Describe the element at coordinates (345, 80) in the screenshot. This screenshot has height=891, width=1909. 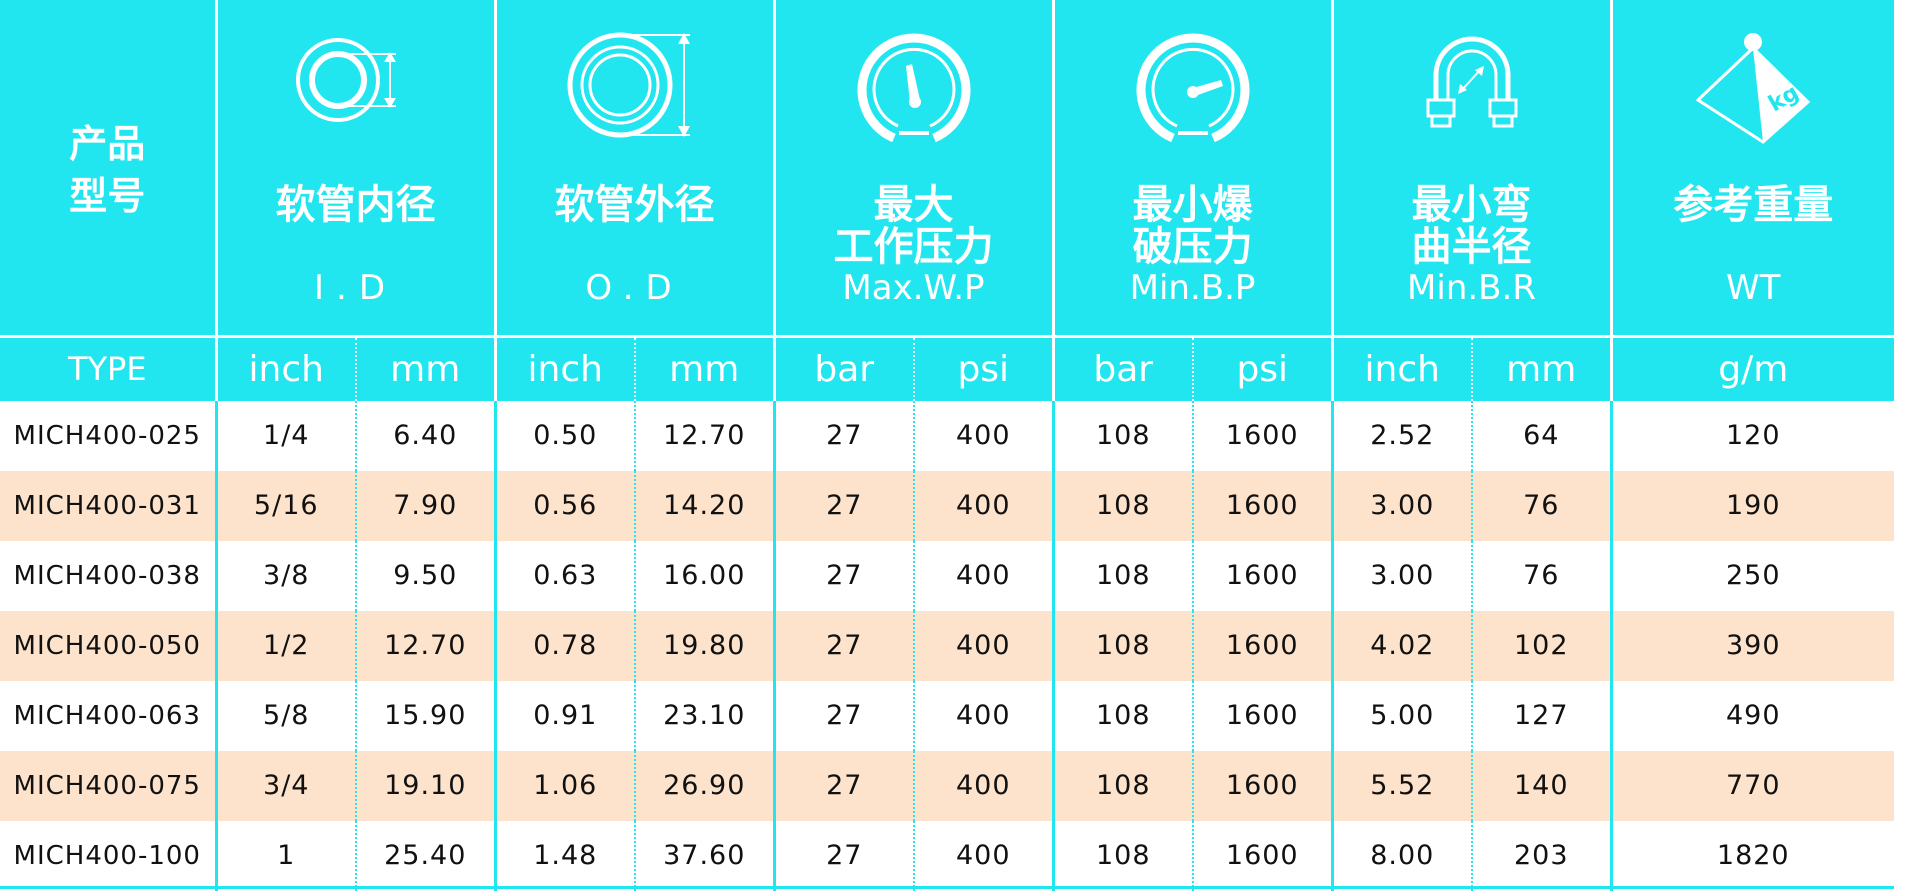
I see `hose-inner-diameter-icon` at that location.